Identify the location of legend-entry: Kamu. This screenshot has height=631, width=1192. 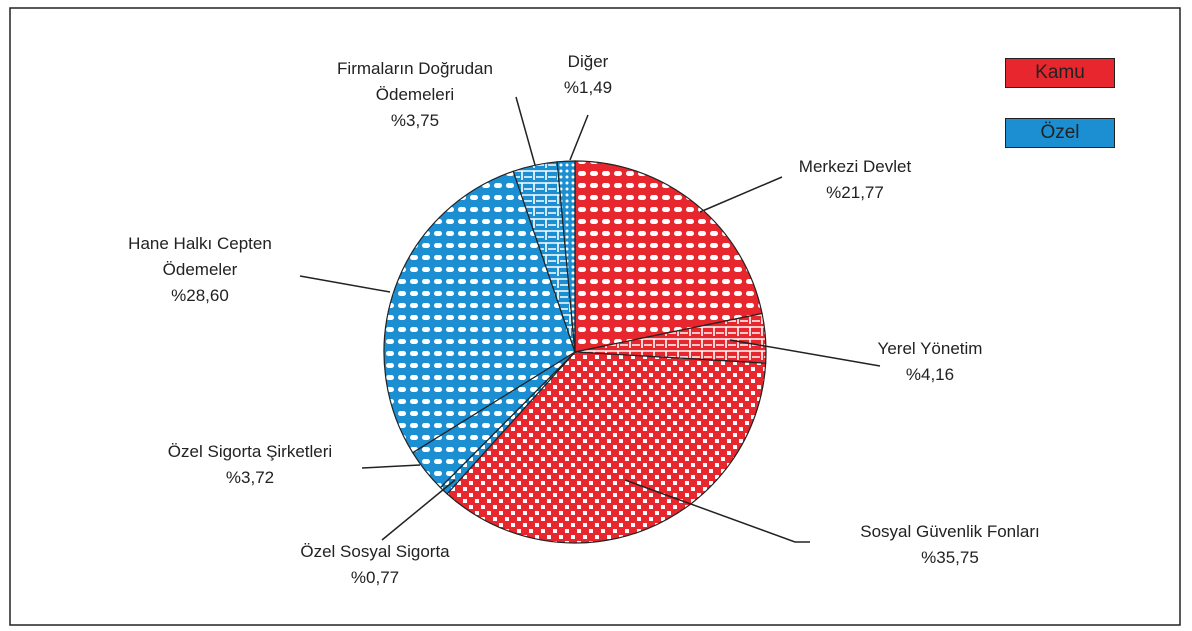
(1060, 73).